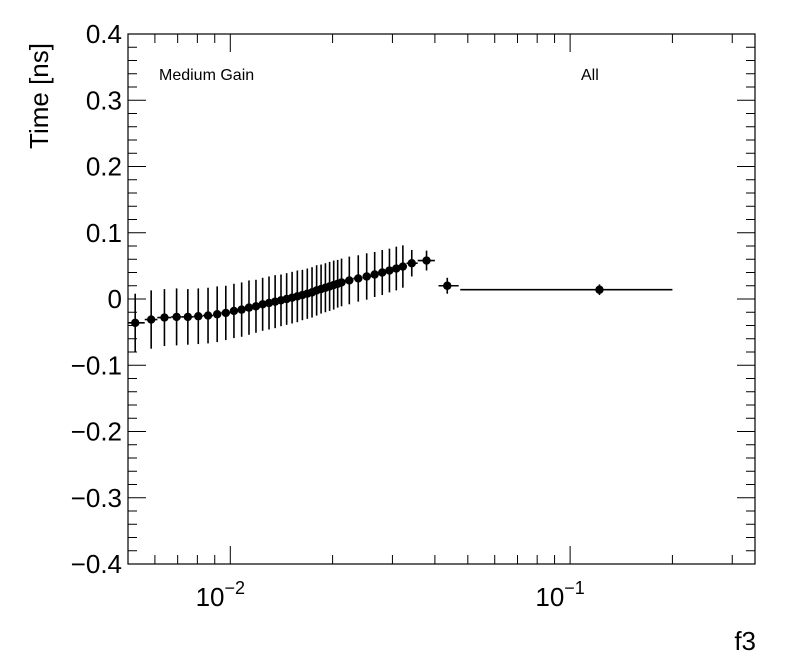 Image resolution: width=796 pixels, height=672 pixels. Describe the element at coordinates (39, 96) in the screenshot. I see `y-axis-label: Time [ns]` at that location.